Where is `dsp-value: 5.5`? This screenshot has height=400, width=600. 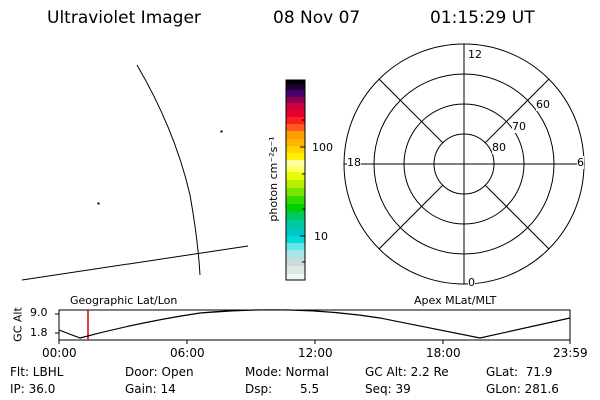 dsp-value: 5.5 is located at coordinates (310, 389).